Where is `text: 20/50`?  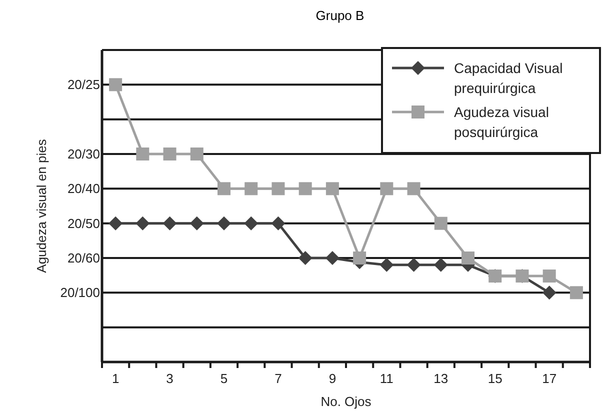 text: 20/50 is located at coordinates (83, 223).